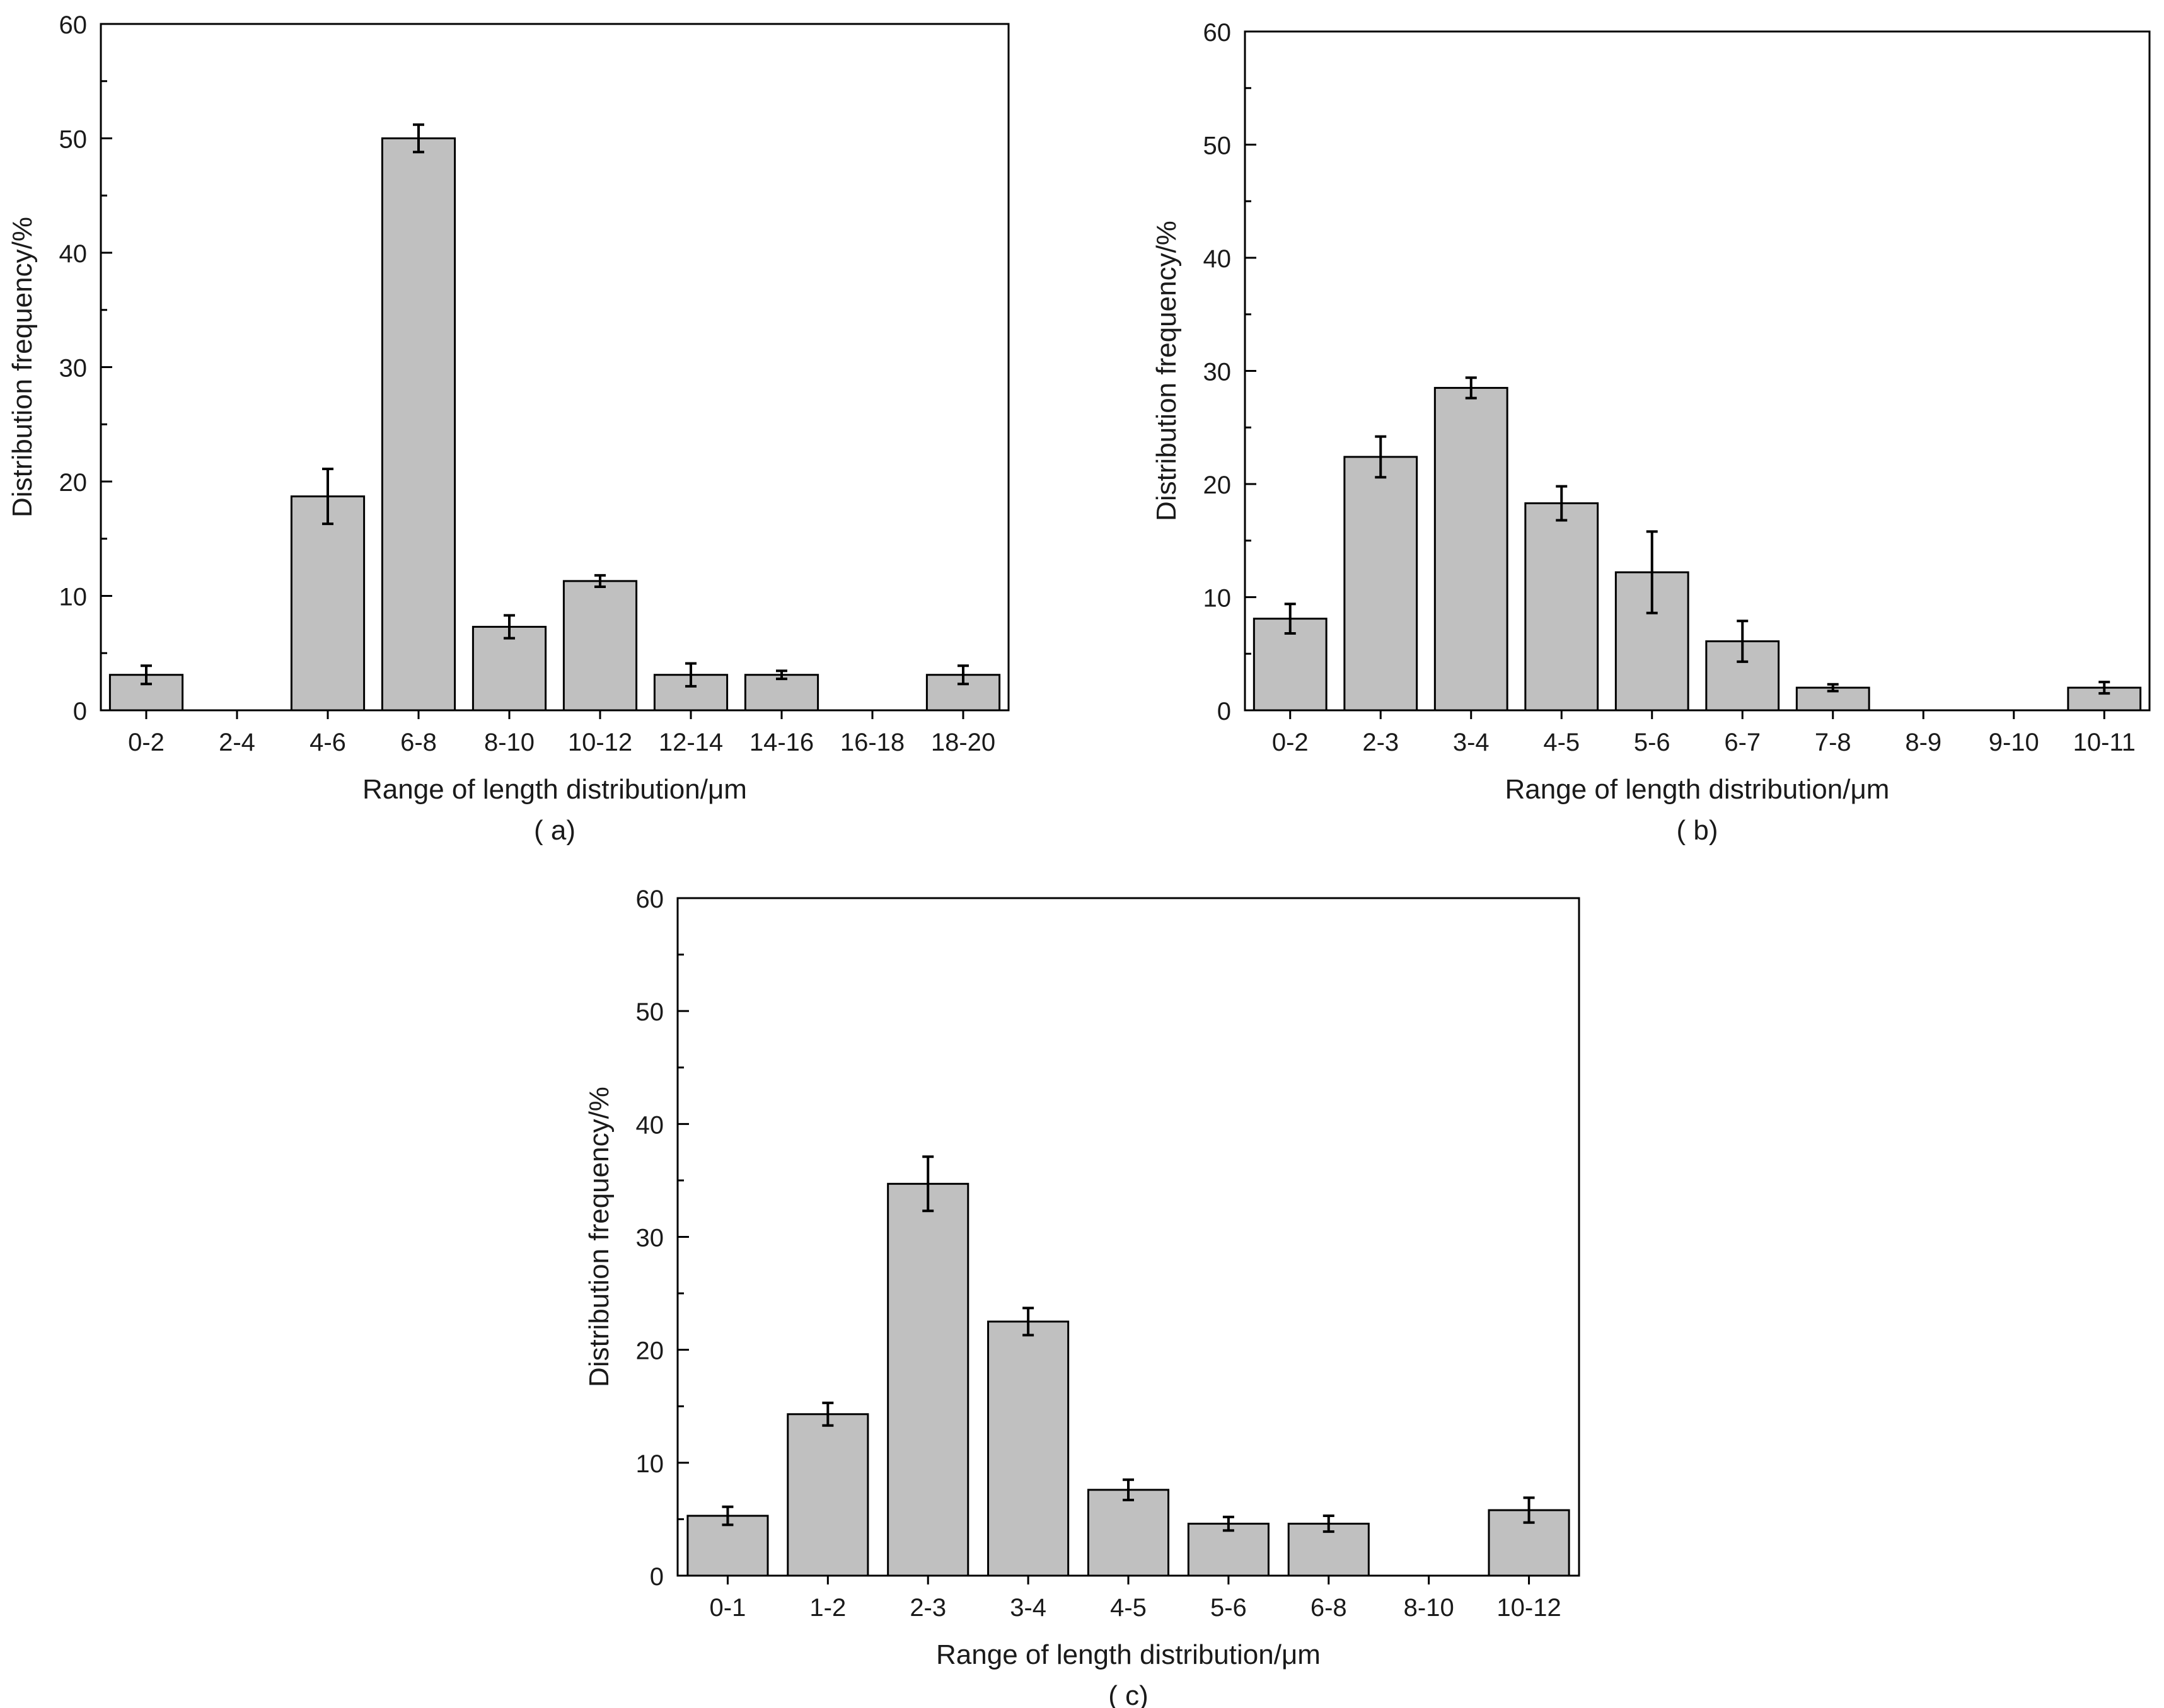 This screenshot has height=1708, width=2164. I want to click on x-tick-label-b-2-3: 2-3, so click(1380, 742).